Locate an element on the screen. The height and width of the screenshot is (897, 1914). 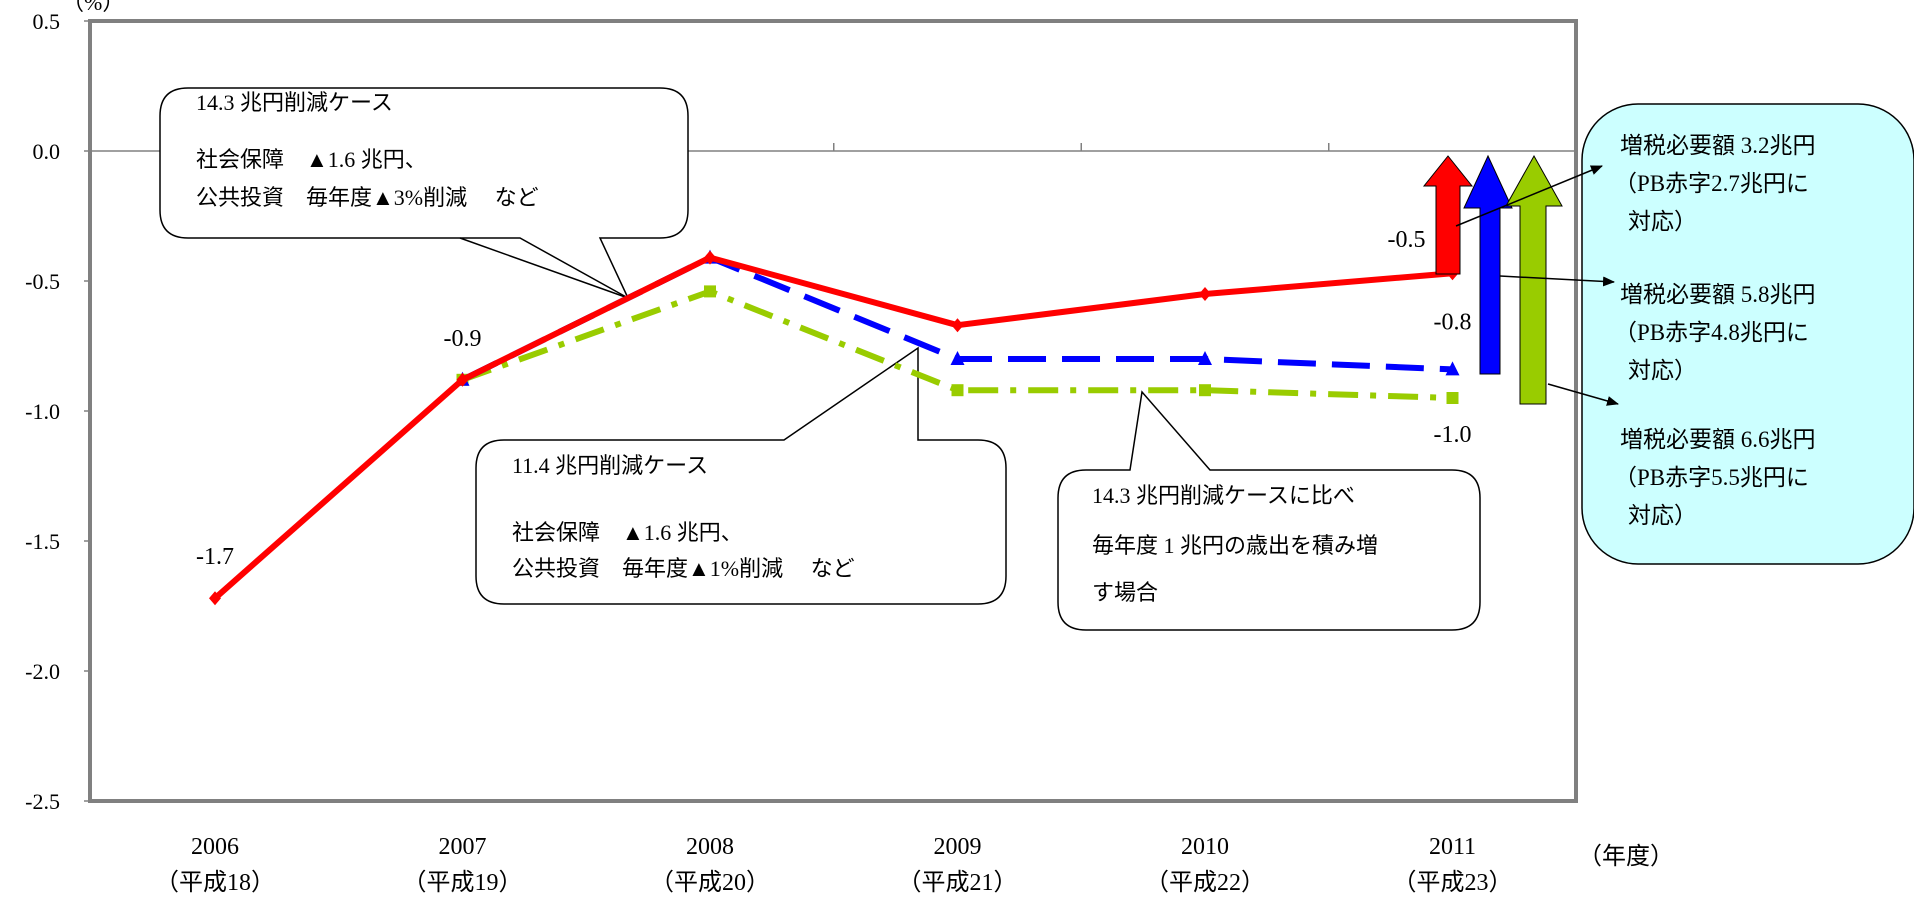
side-box-item: 増税必要額 3.2兆円 （PB赤字2.7兆円に 対応） is located at coordinates (1715, 183).